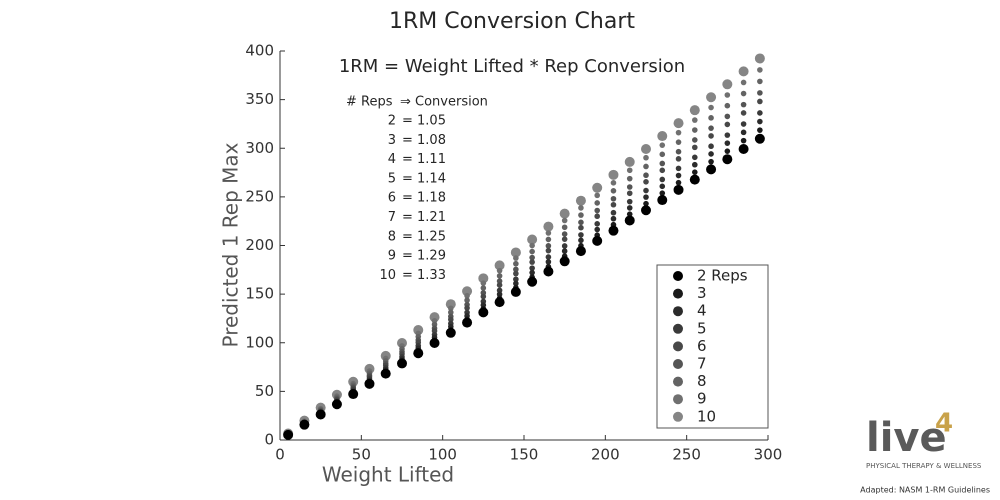 The height and width of the screenshot is (500, 1000). Describe the element at coordinates (280, 455) in the screenshot. I see `x-tick-label: 0` at that location.